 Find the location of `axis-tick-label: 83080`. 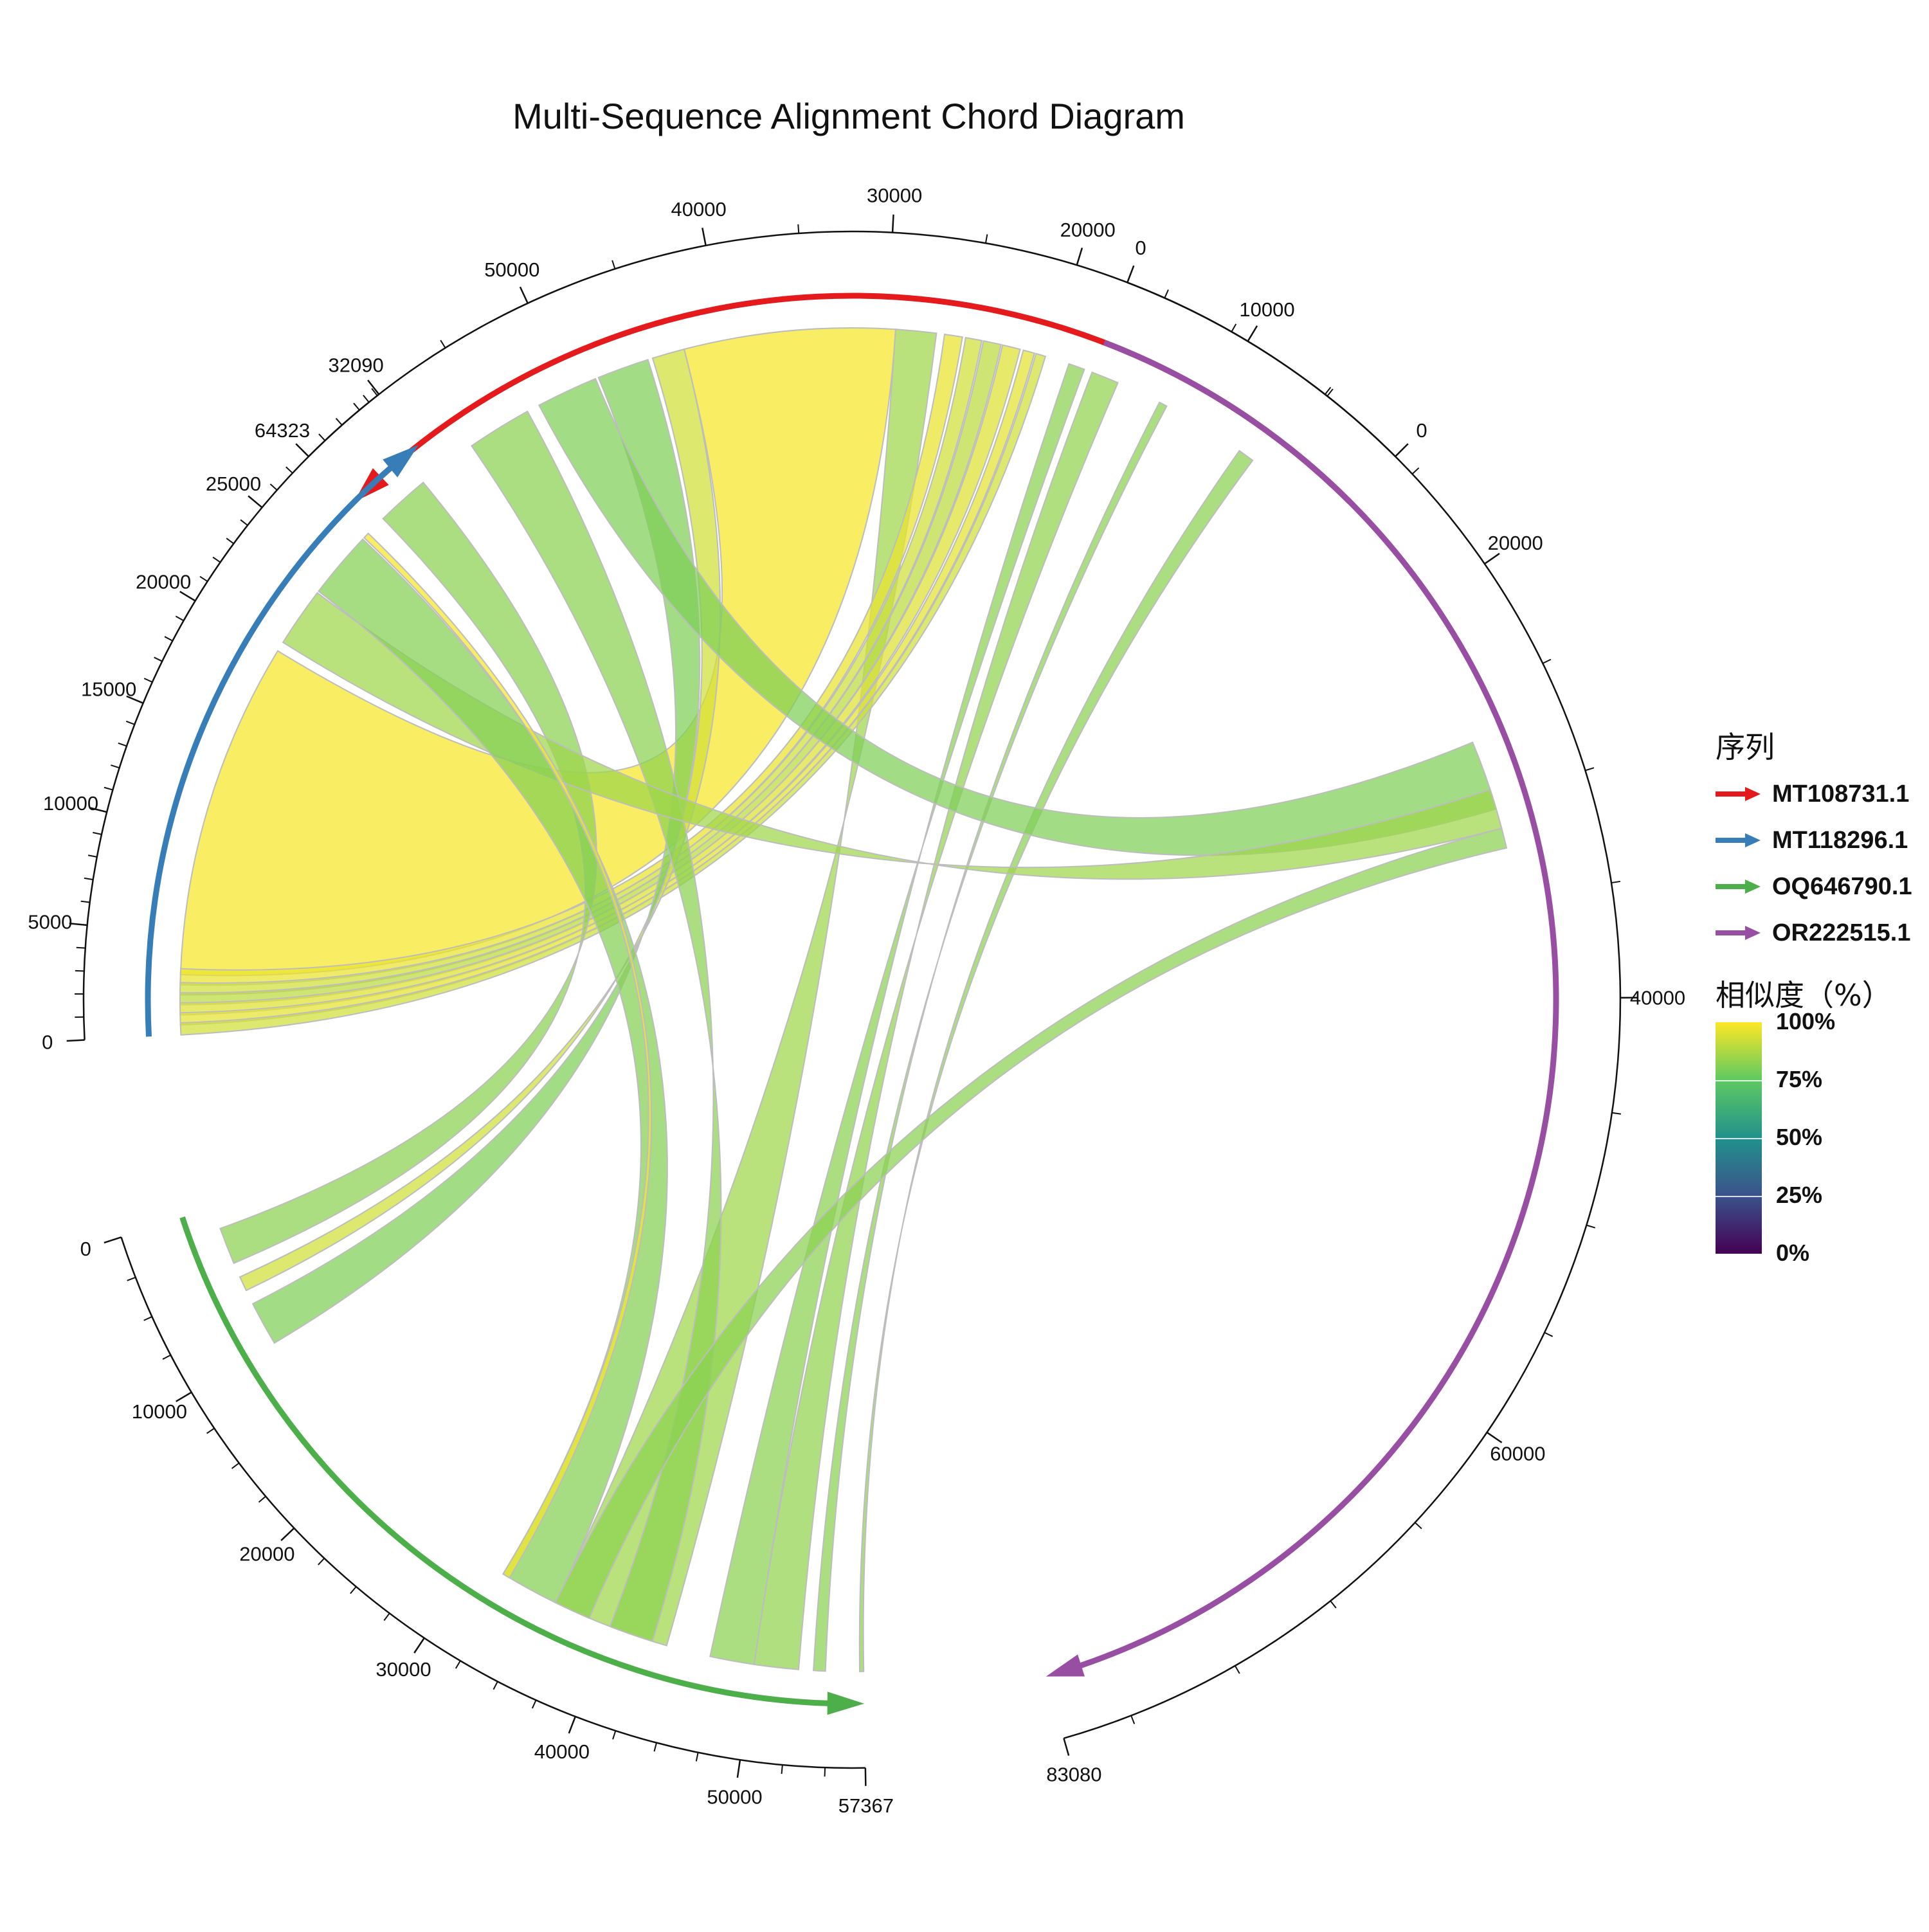

axis-tick-label: 83080 is located at coordinates (1073, 1775).